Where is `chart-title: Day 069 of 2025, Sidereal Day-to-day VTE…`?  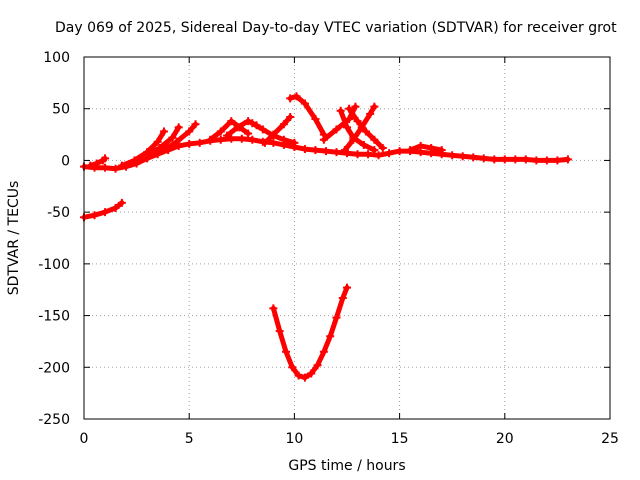
chart-title: Day 069 of 2025, Sidereal Day-to-day VTE… is located at coordinates (336, 28).